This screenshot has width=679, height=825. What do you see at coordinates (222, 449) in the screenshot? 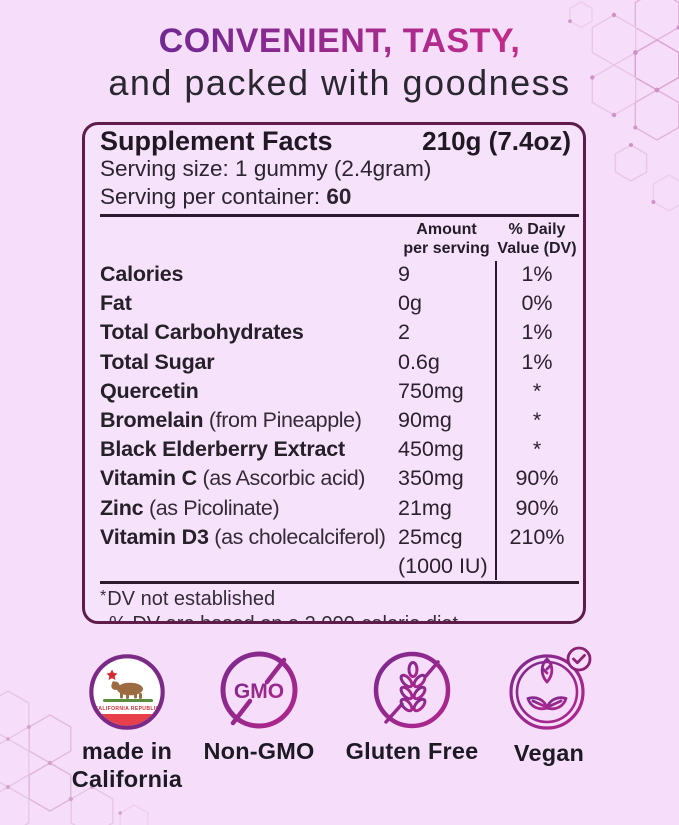
I see `ingredient-name: Black Elderberry Extract` at bounding box center [222, 449].